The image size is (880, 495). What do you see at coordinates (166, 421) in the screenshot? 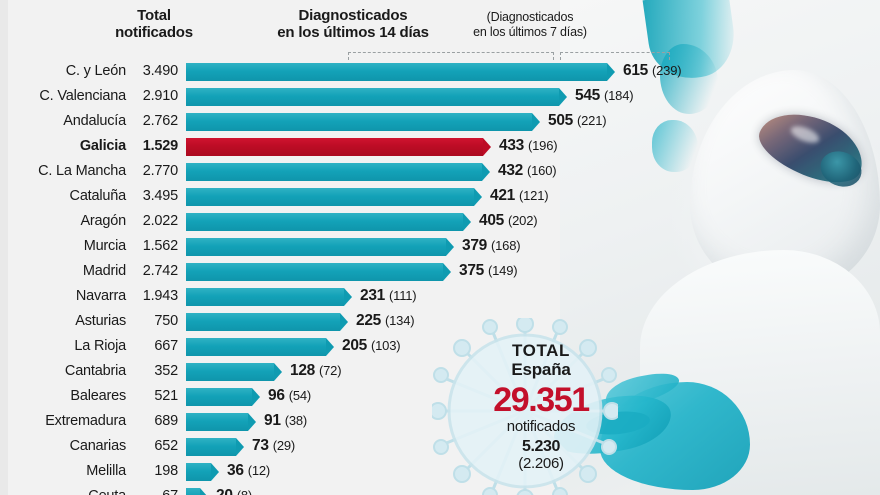
I see `total-notified-cell: 689` at bounding box center [166, 421].